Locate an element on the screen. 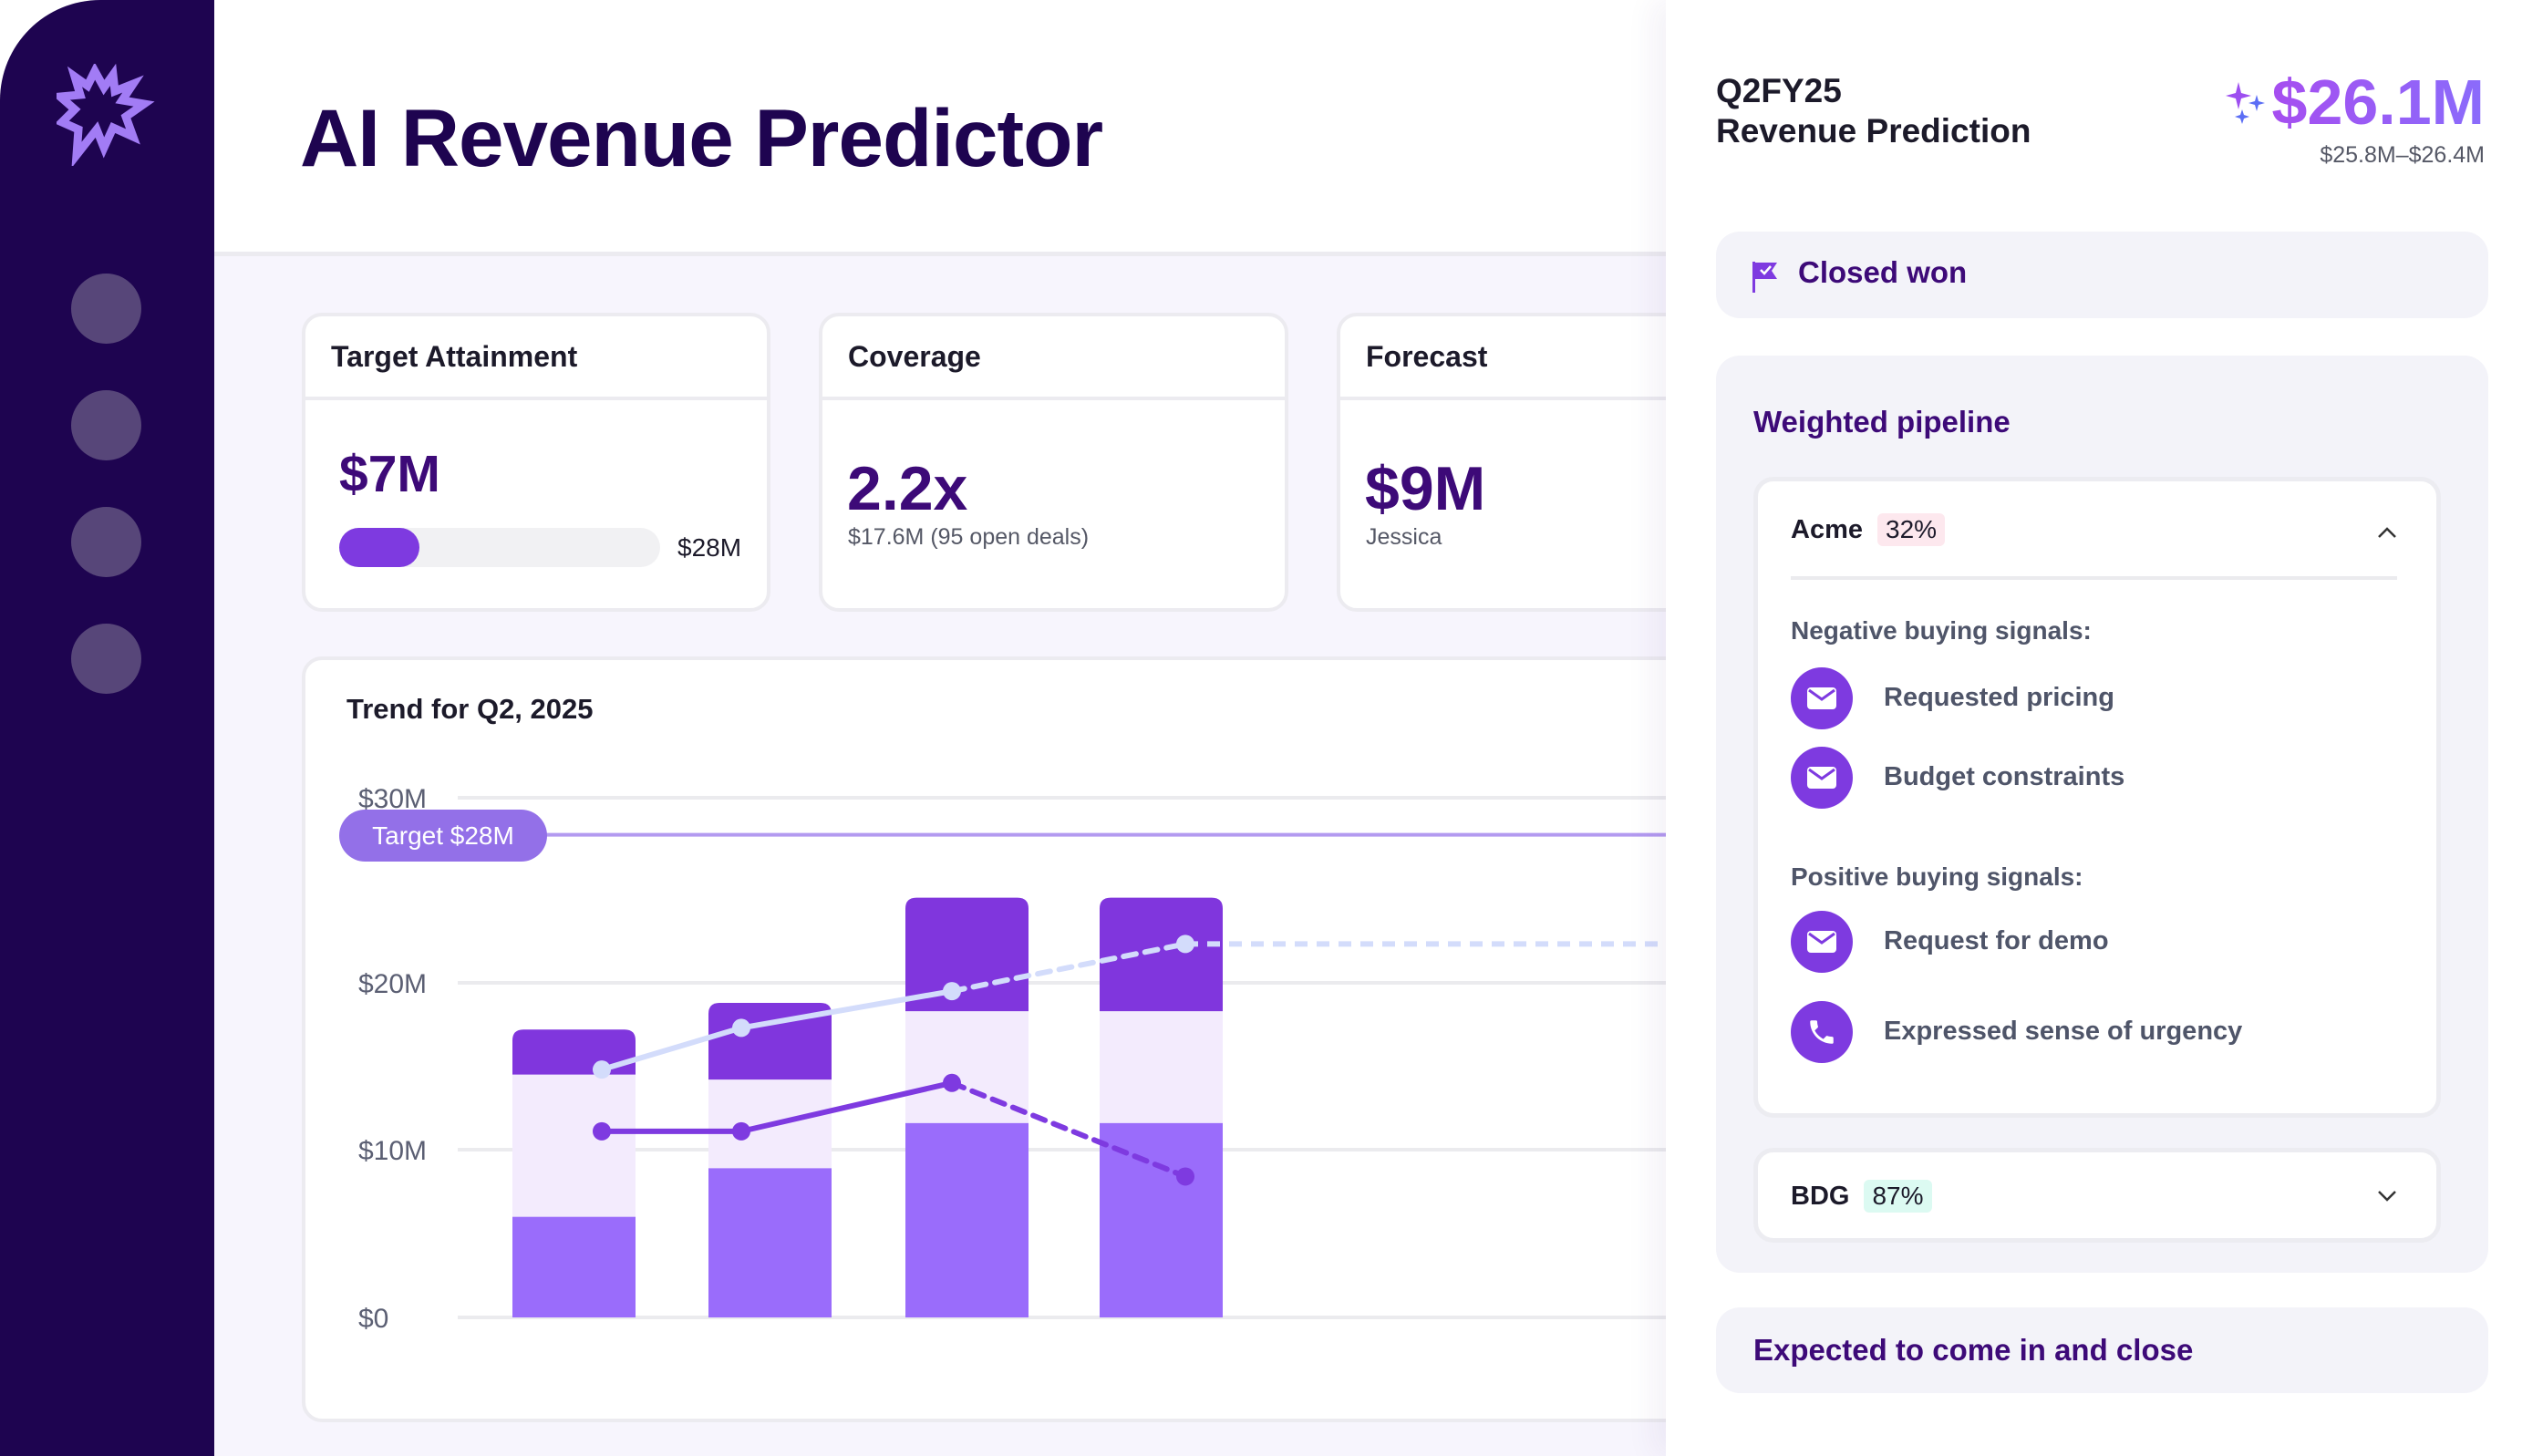 The height and width of the screenshot is (1456, 2543). header is located at coordinates (940, 128).